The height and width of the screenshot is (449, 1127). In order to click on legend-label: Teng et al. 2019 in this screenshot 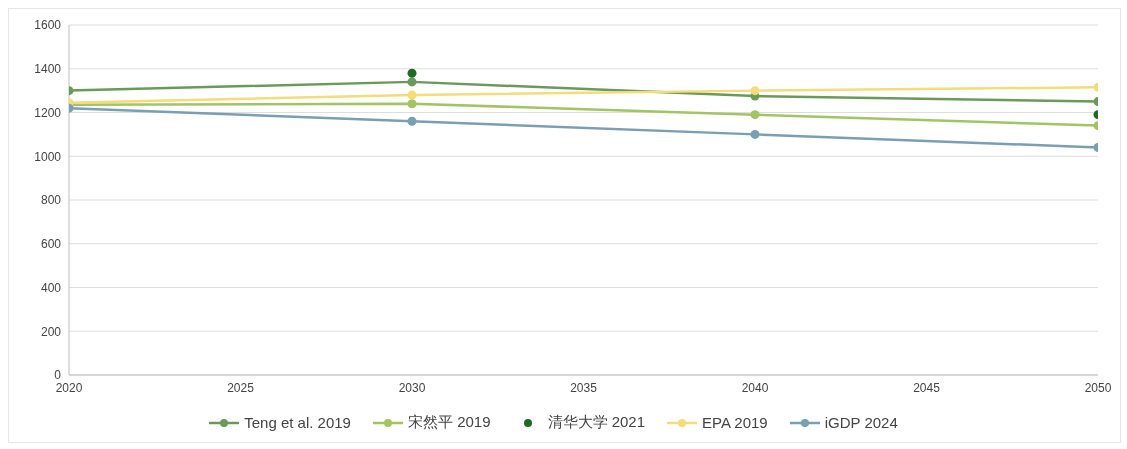, I will do `click(297, 422)`.